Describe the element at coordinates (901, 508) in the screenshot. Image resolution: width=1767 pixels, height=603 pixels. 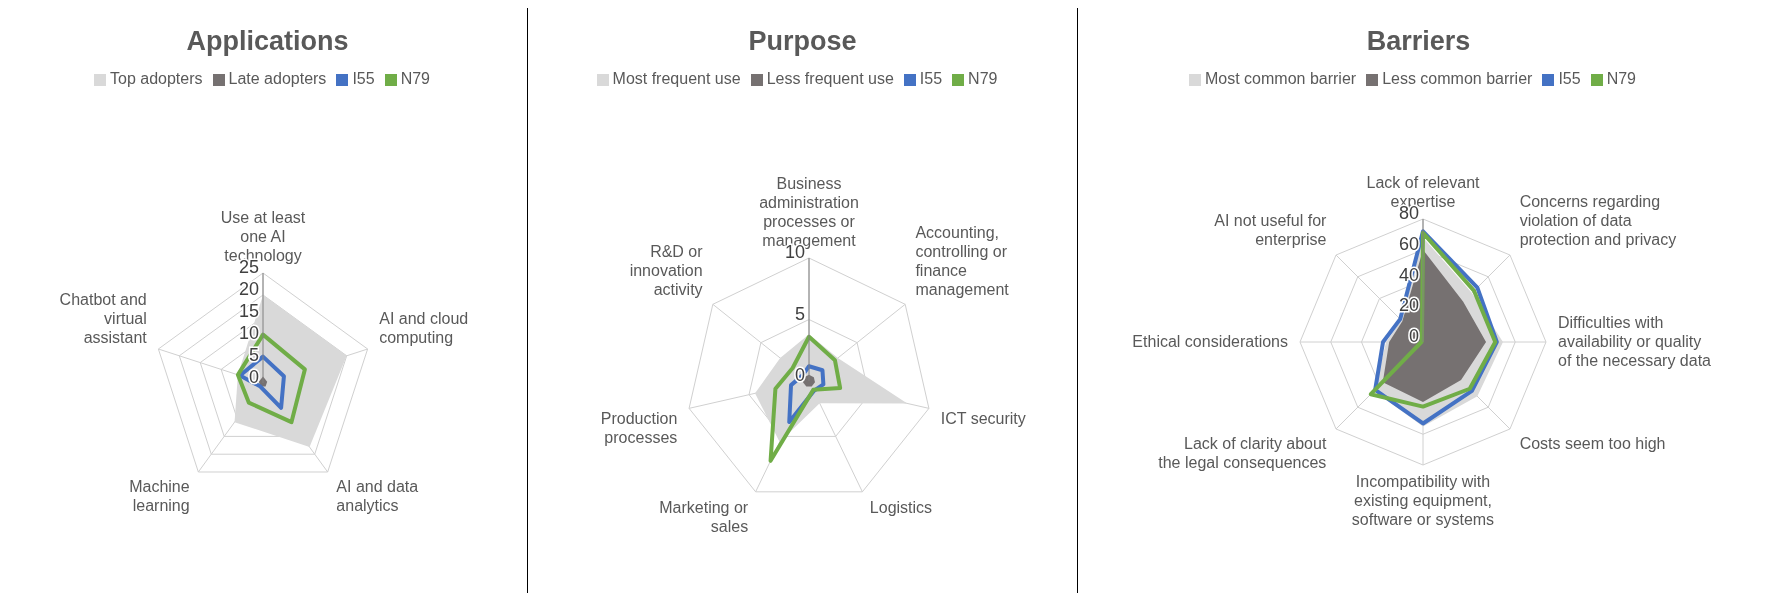
I see `spoke-label: Logistics` at that location.